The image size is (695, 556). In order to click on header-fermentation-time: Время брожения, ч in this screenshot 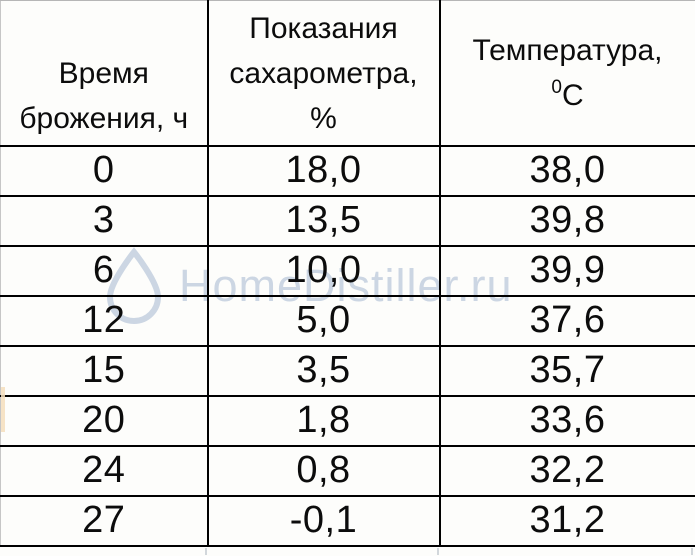, I will do `click(104, 73)`.